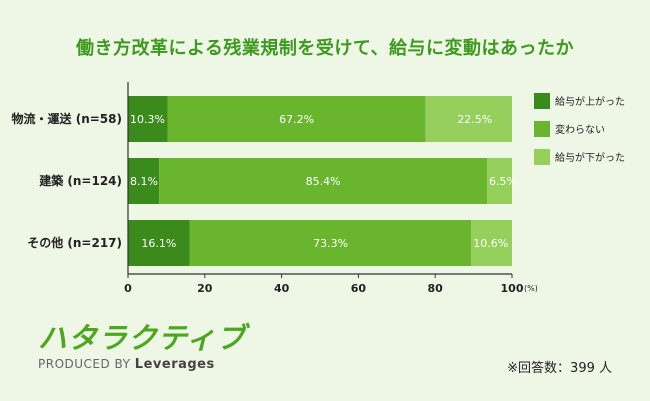 Image resolution: width=650 pixels, height=401 pixels. I want to click on data-label: 67.2%, so click(296, 119).